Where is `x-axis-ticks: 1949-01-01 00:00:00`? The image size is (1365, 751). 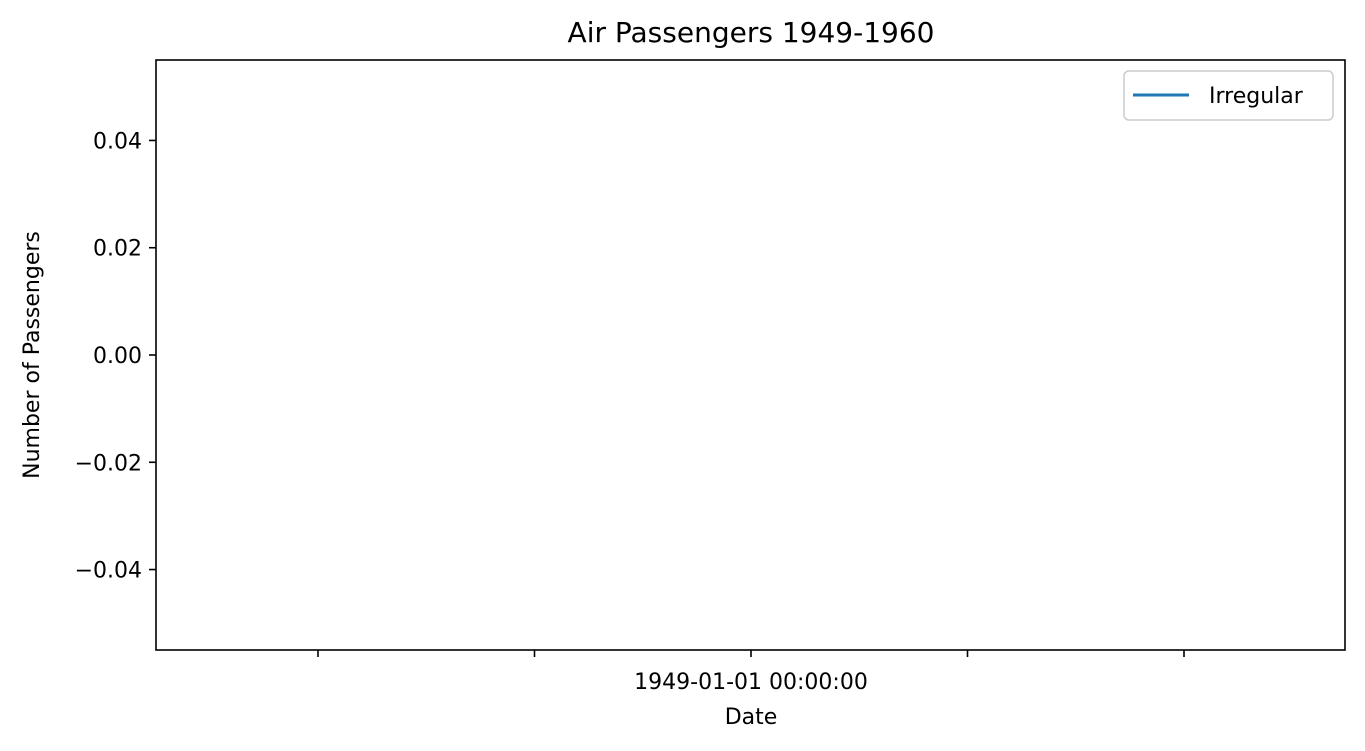 x-axis-ticks: 1949-01-01 00:00:00 is located at coordinates (751, 672).